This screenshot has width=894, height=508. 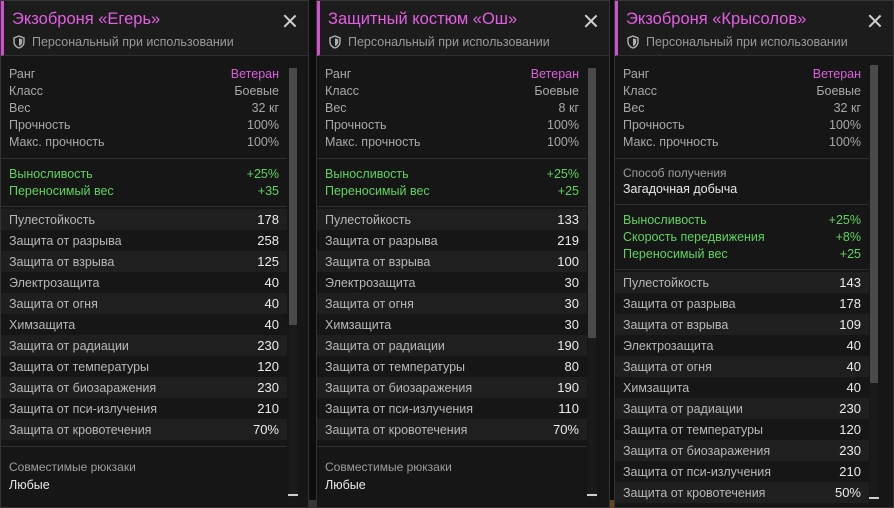 I want to click on resistance-value: 80, so click(x=571, y=366).